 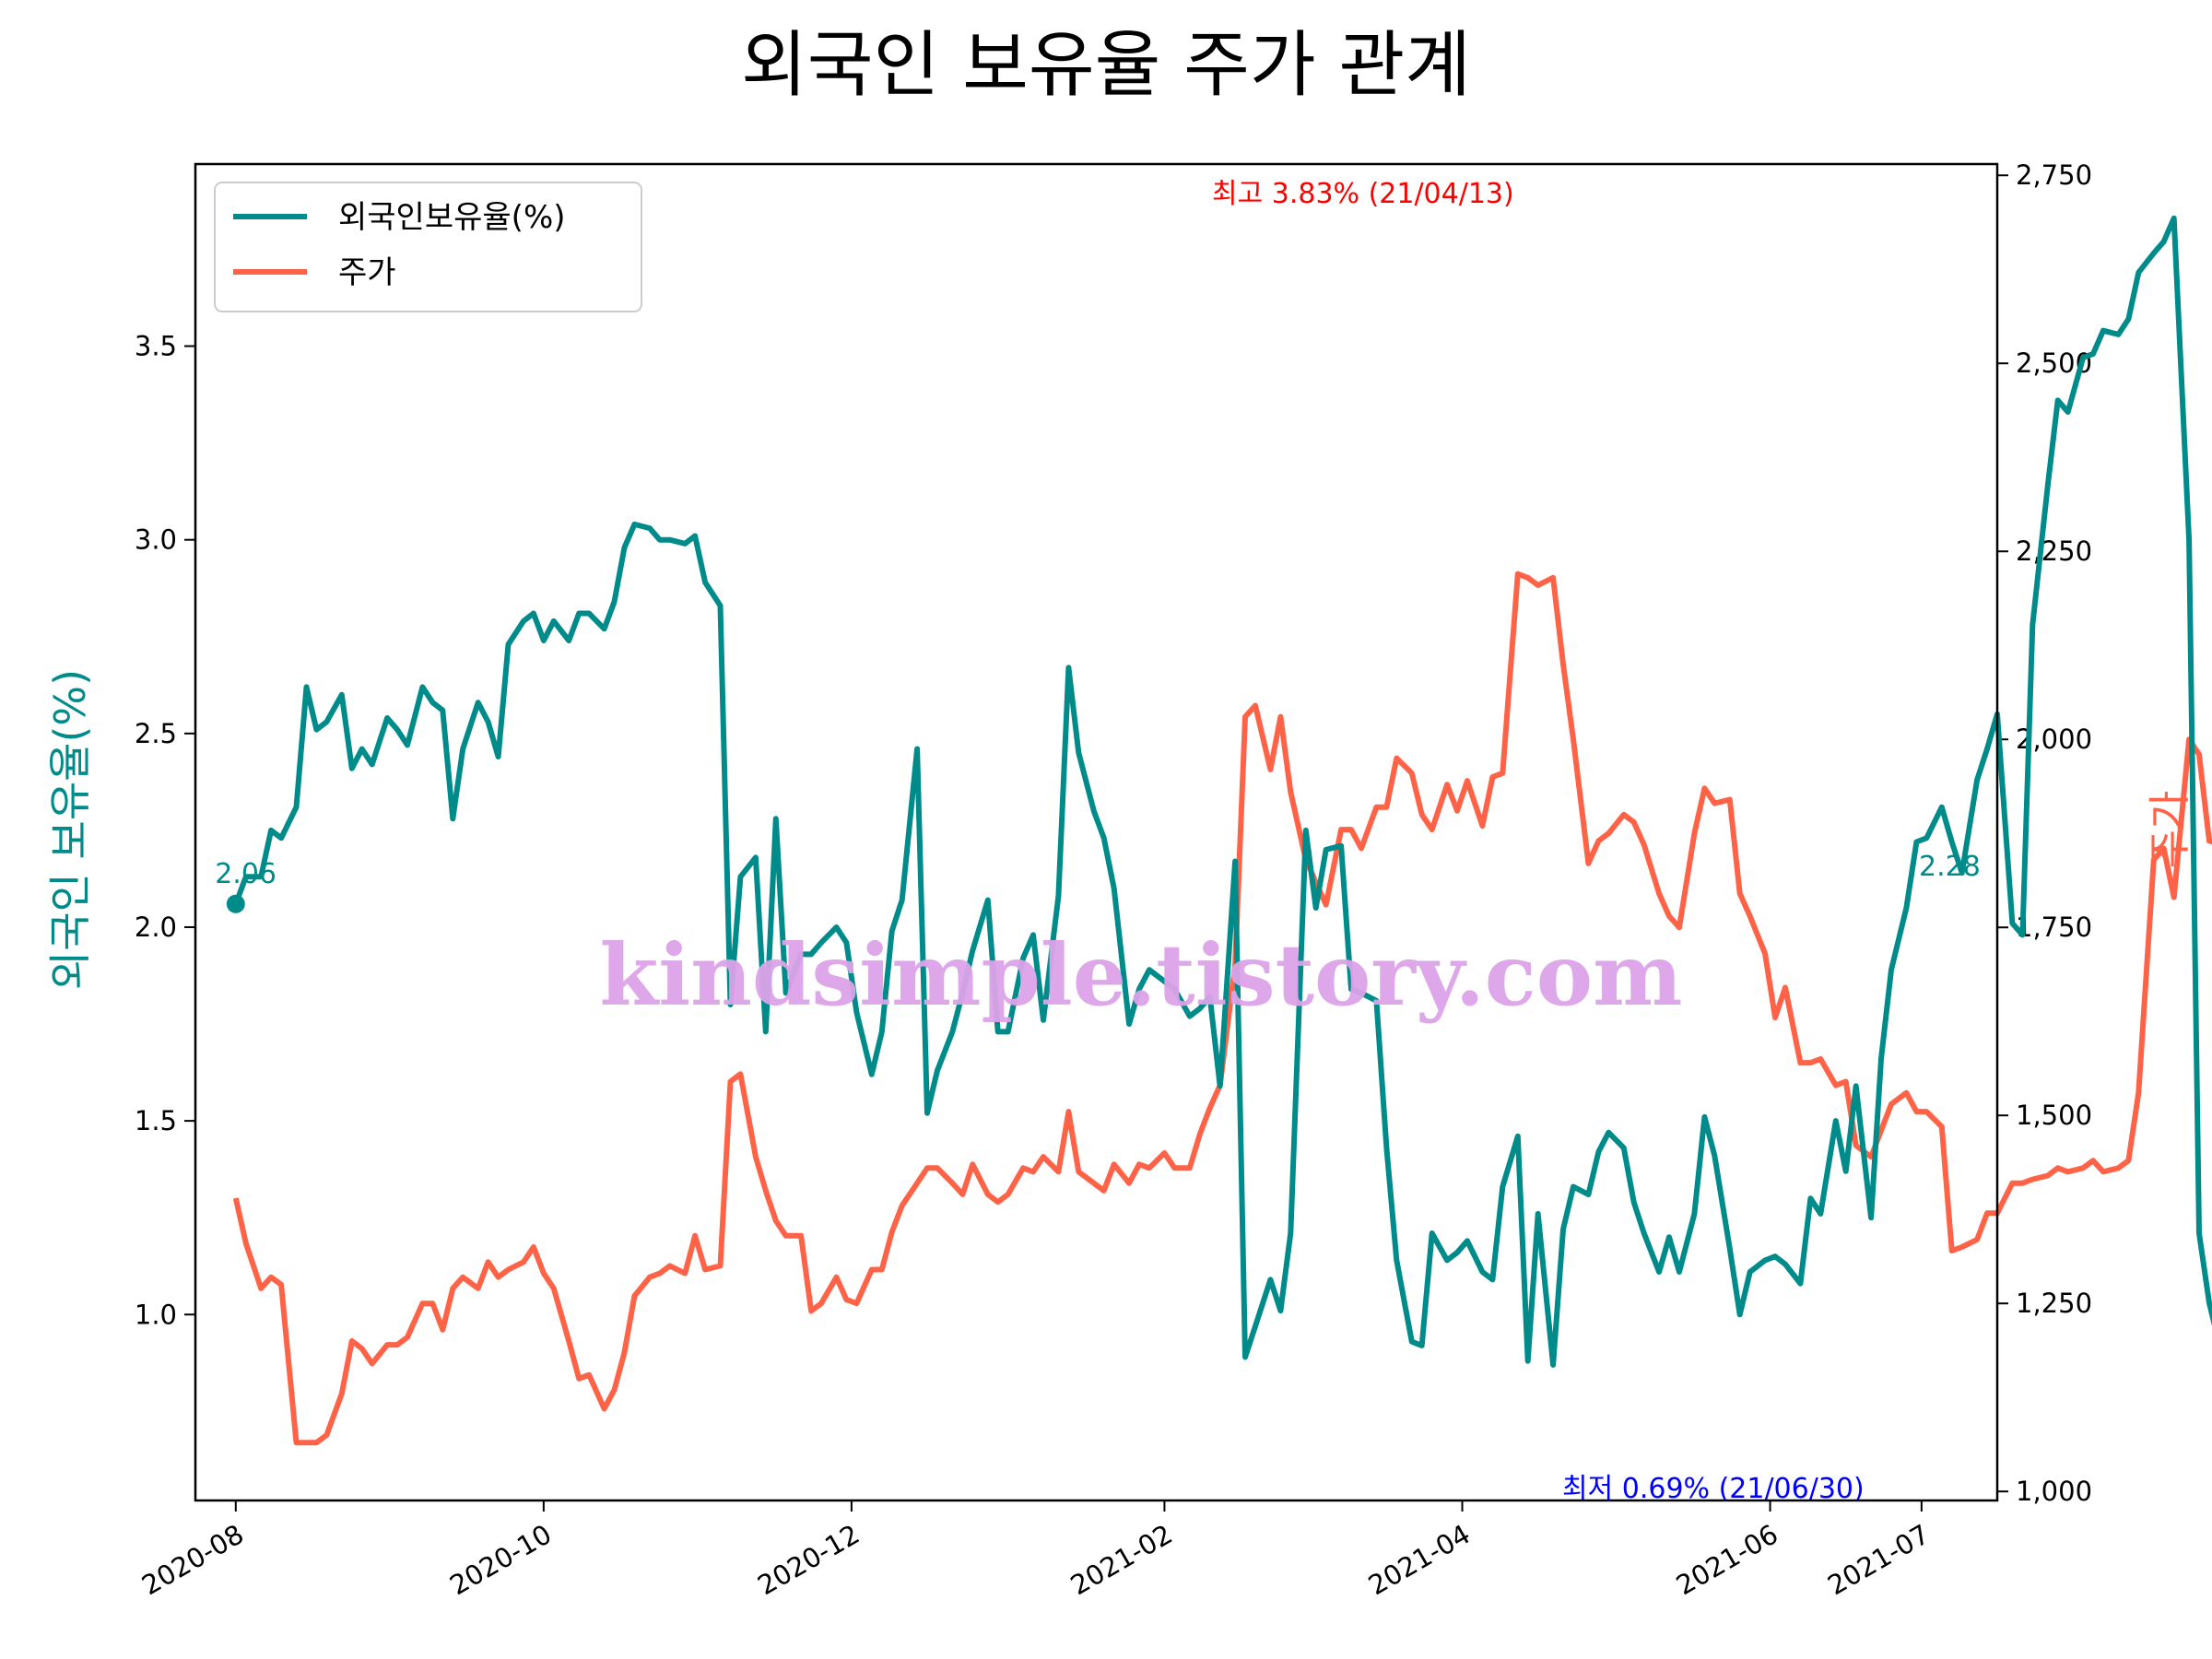 I want to click on y-left-tick-label: 3.5, so click(x=156, y=346).